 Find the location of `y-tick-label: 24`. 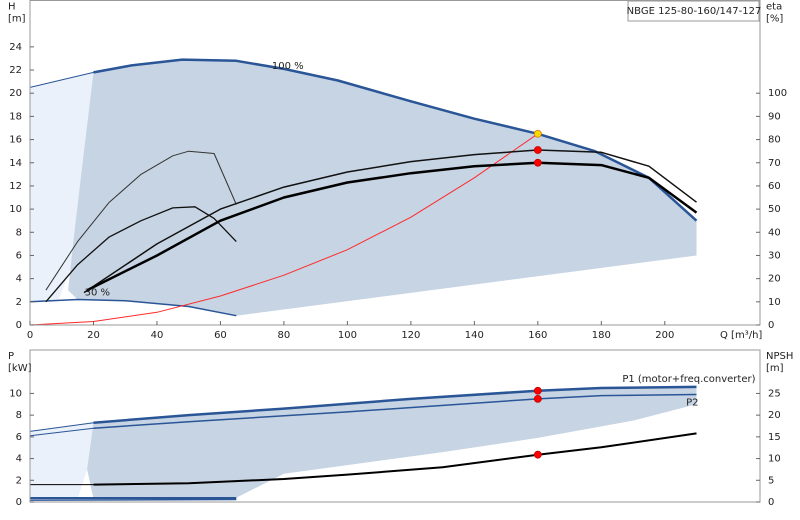

y-tick-label: 24 is located at coordinates (15, 47).